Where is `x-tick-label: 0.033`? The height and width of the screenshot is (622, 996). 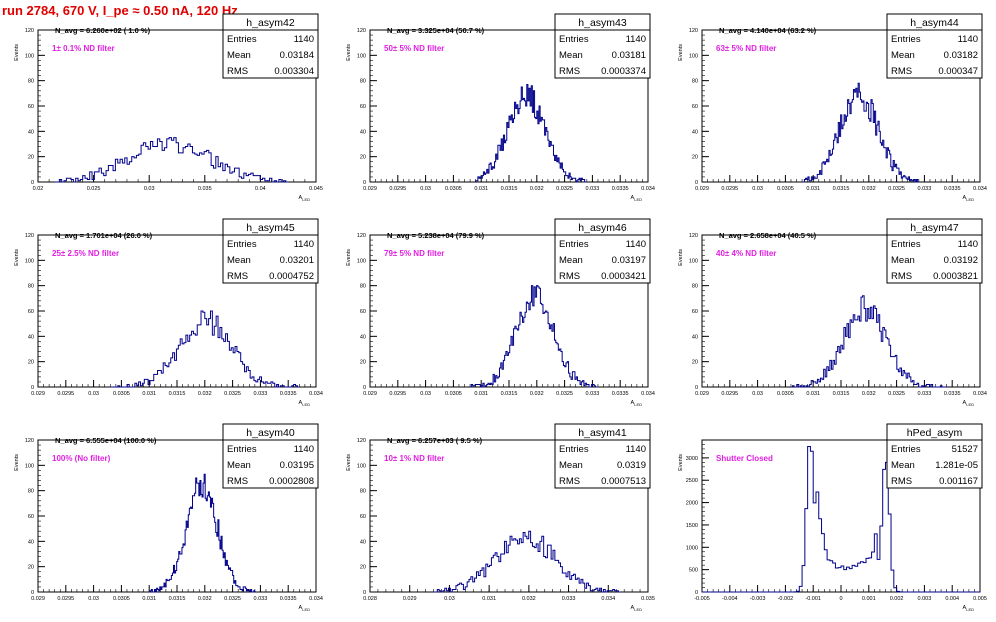 x-tick-label: 0.033 is located at coordinates (261, 394).